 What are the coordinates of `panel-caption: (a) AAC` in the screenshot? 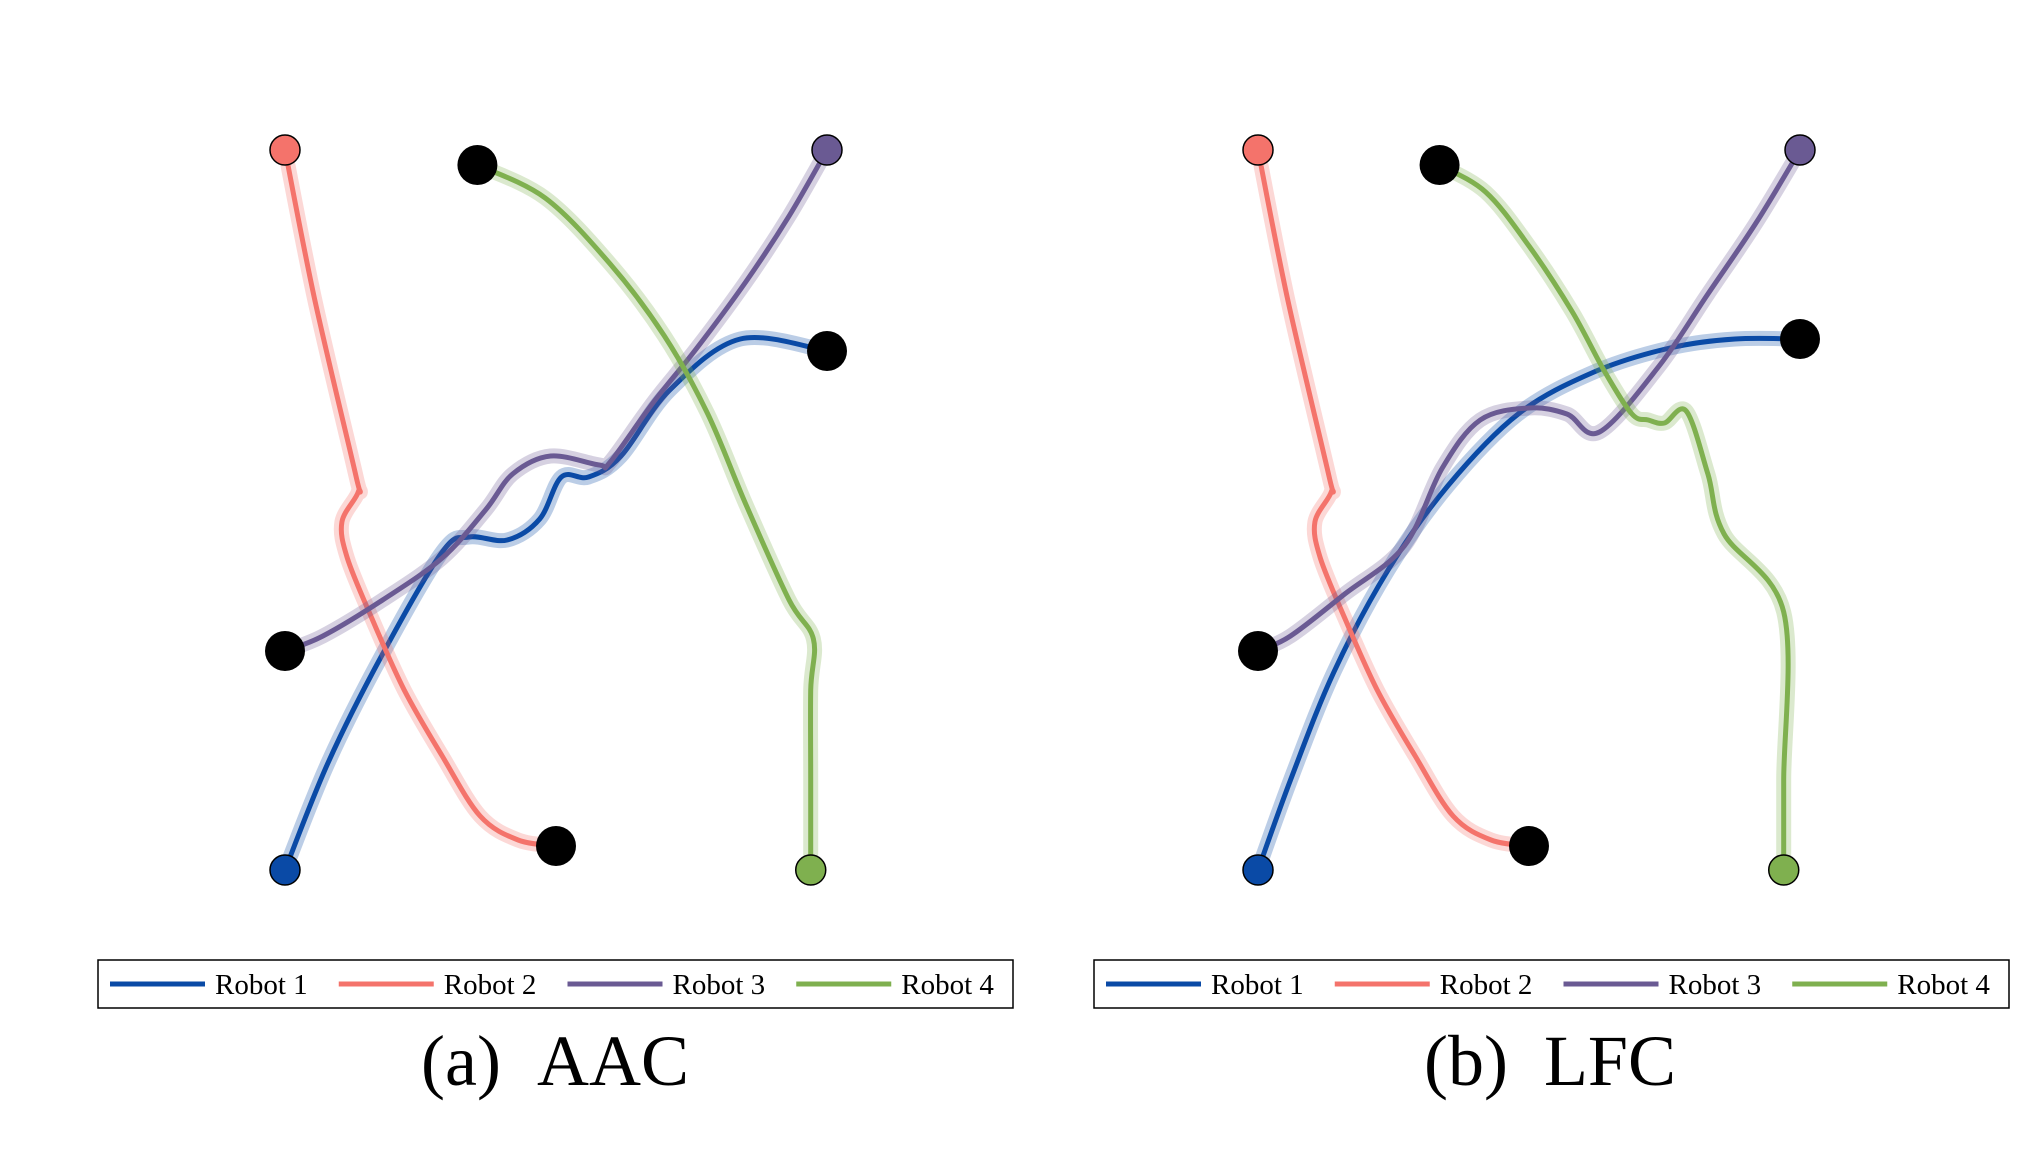 It's located at (555, 1061).